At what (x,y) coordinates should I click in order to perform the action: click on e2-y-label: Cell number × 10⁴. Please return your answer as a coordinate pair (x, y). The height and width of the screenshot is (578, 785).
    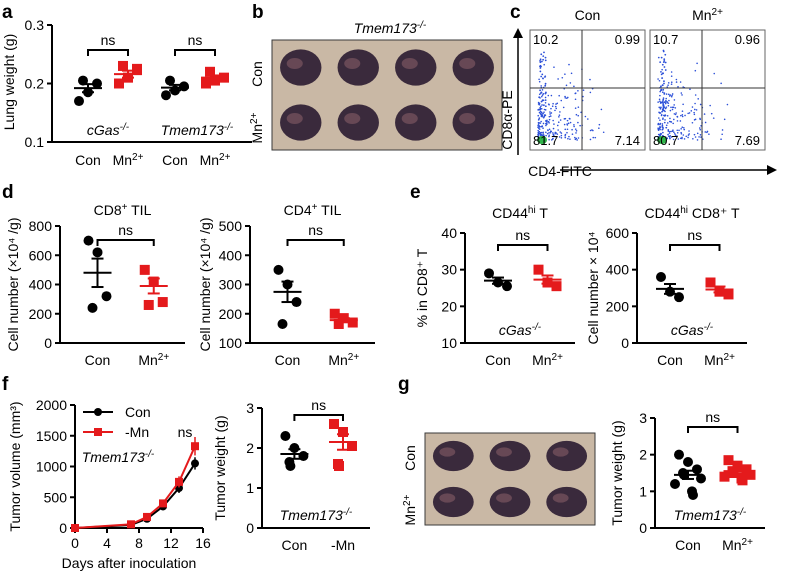
    Looking at the image, I should click on (593, 287).